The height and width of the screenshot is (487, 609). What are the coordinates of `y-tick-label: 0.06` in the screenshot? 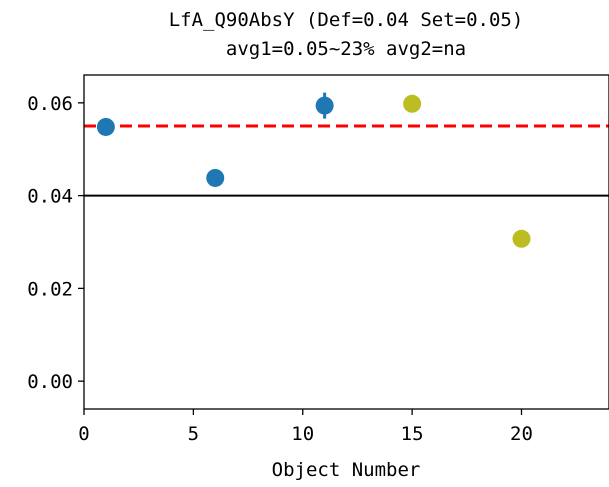 It's located at (50, 104).